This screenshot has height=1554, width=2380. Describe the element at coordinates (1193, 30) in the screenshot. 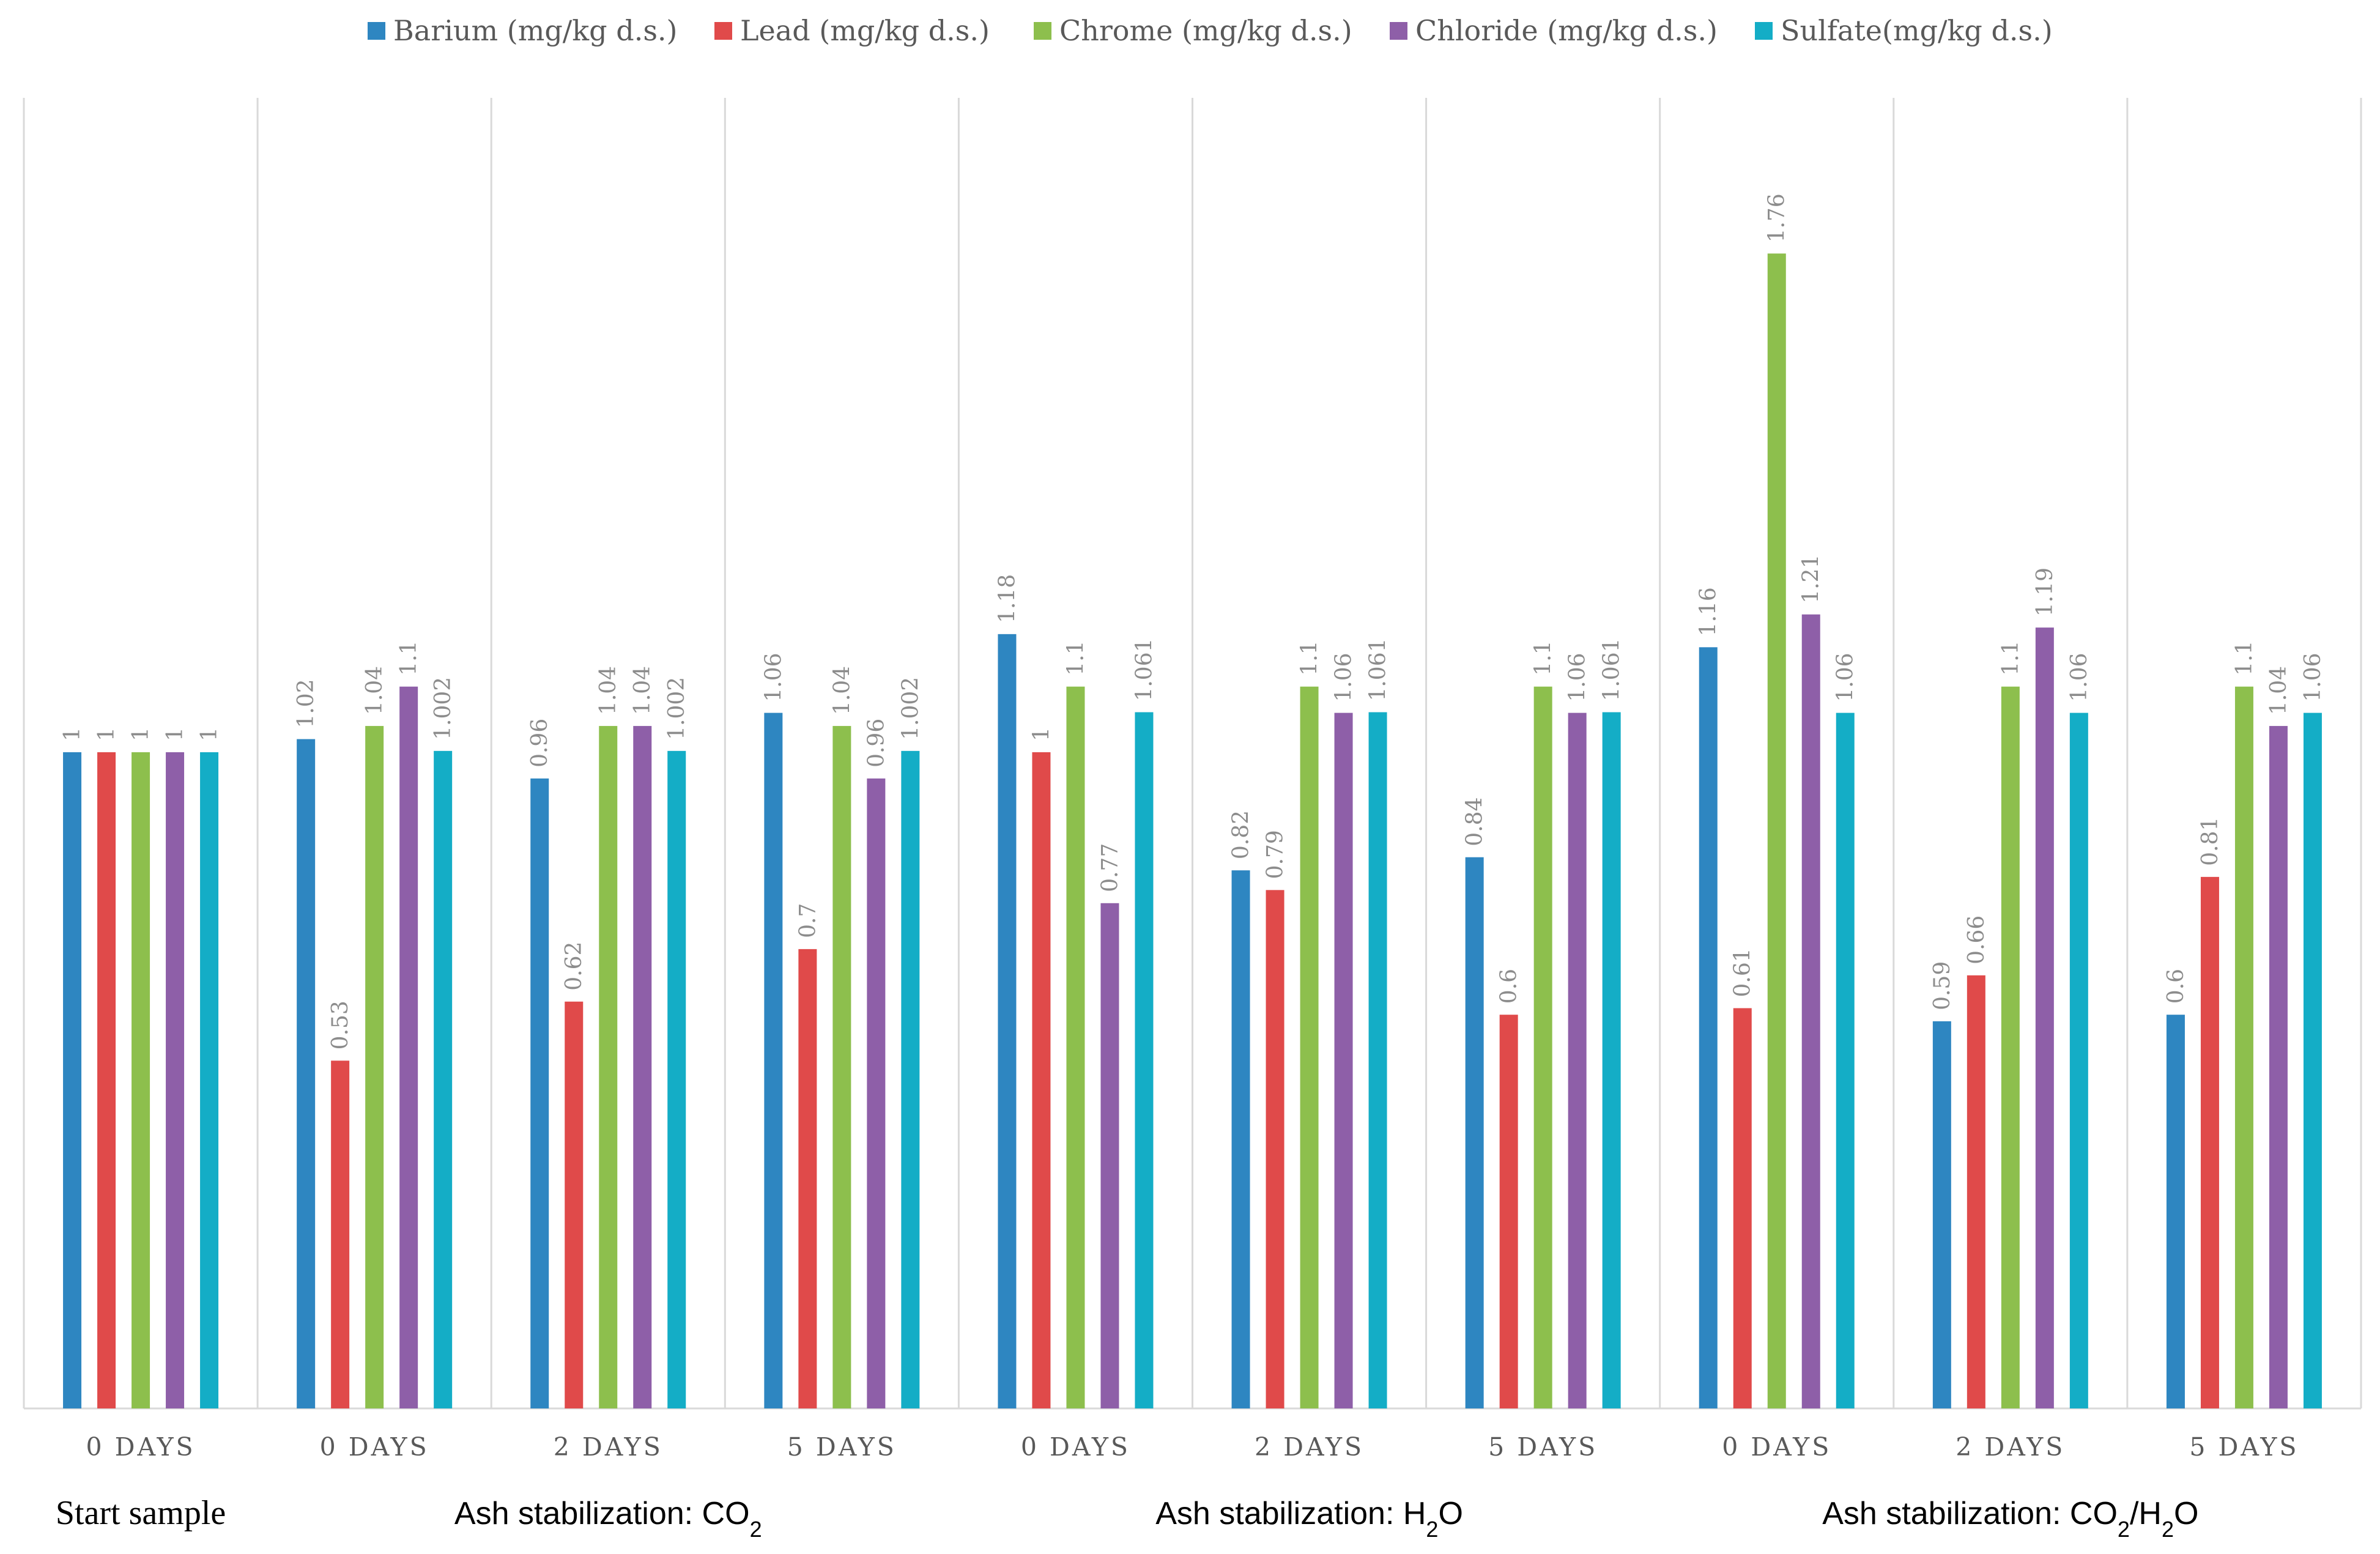

I see `legend-item: Chrome (mg/kg d.s.)` at that location.